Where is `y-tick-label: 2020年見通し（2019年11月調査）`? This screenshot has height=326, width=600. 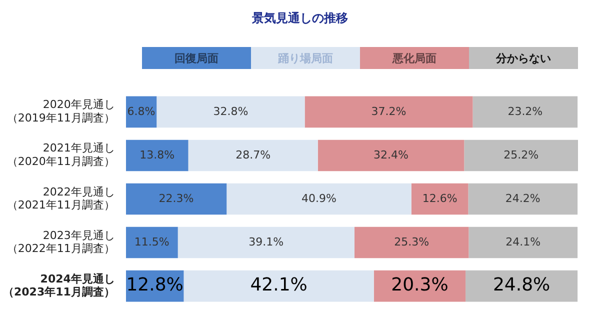
y-tick-label: 2020年見通し（2019年11月調査） is located at coordinates (60, 111).